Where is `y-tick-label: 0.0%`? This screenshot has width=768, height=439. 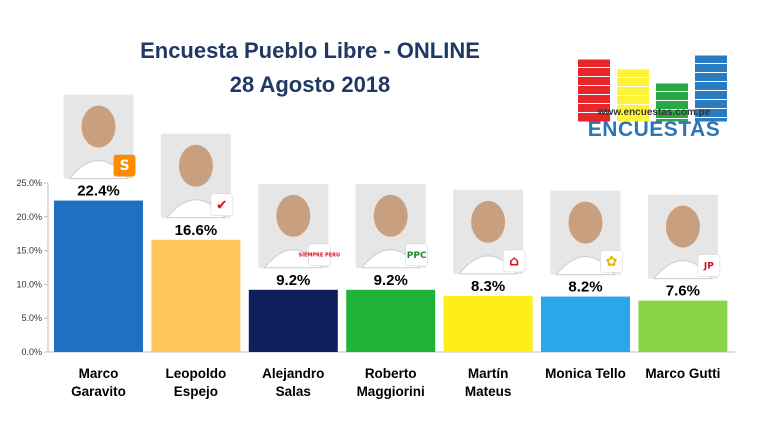
y-tick-label: 0.0% is located at coordinates (31, 352).